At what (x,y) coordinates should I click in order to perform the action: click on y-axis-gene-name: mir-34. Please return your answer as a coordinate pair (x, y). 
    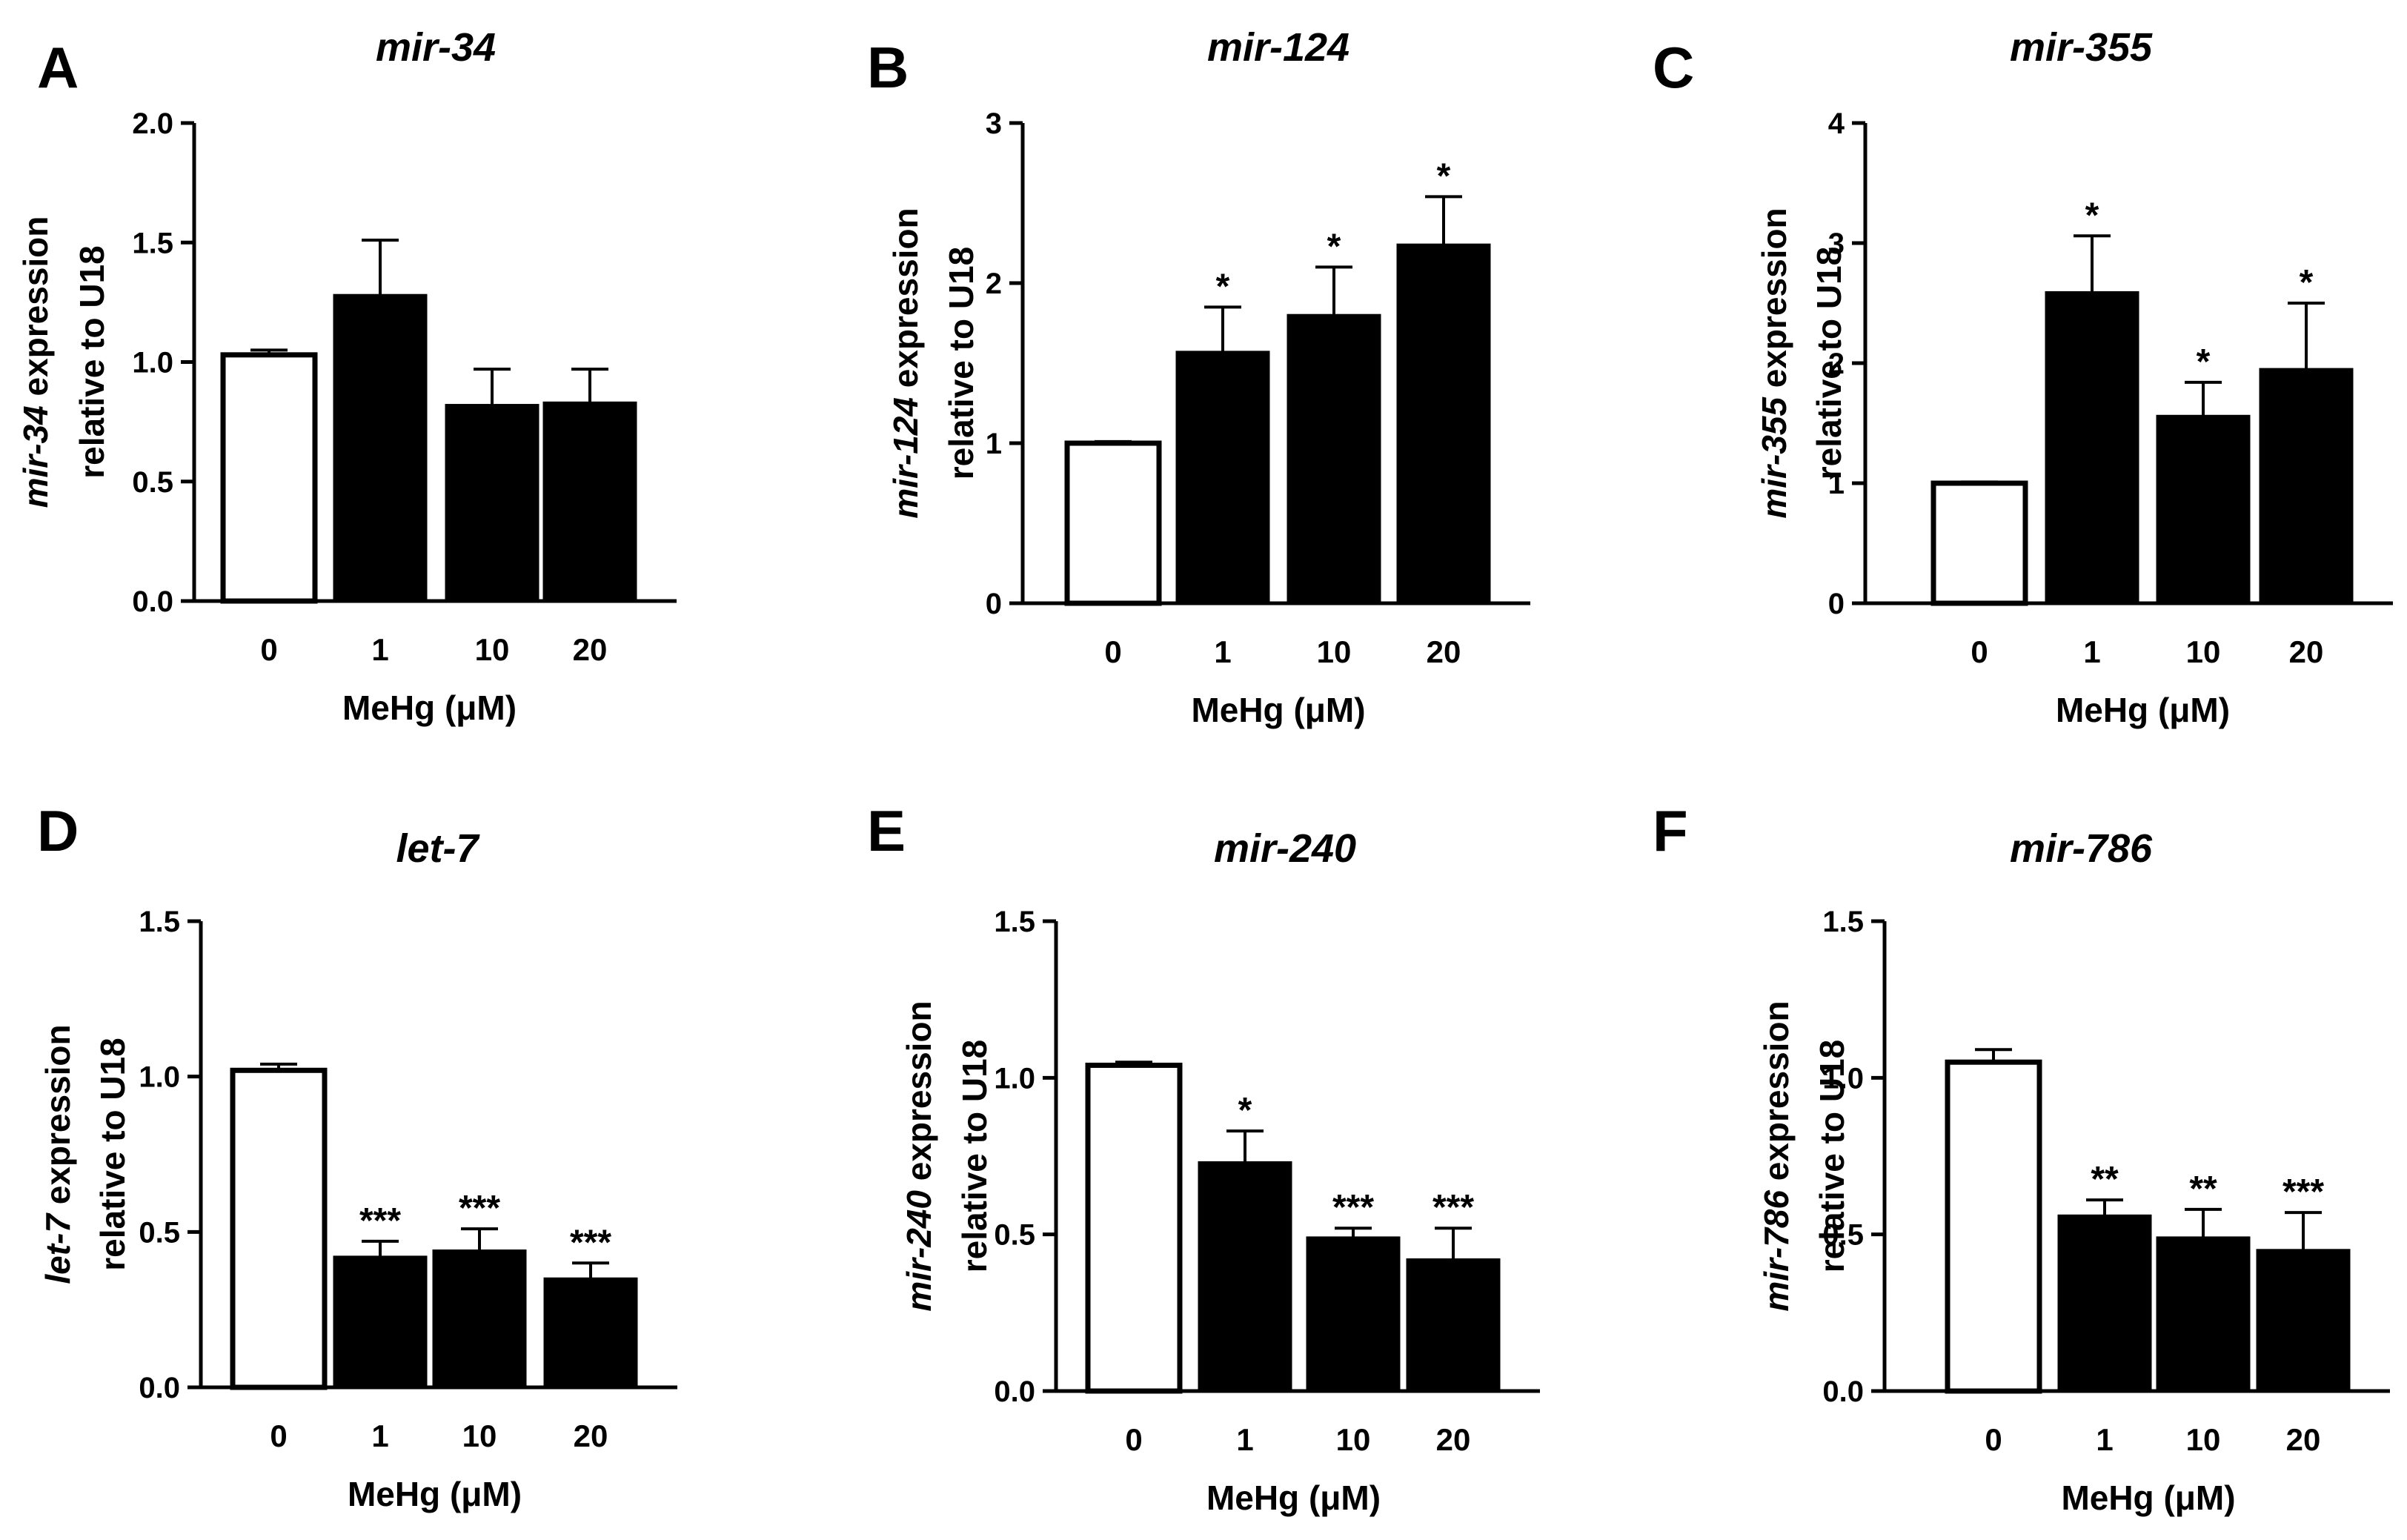
    Looking at the image, I should click on (35, 456).